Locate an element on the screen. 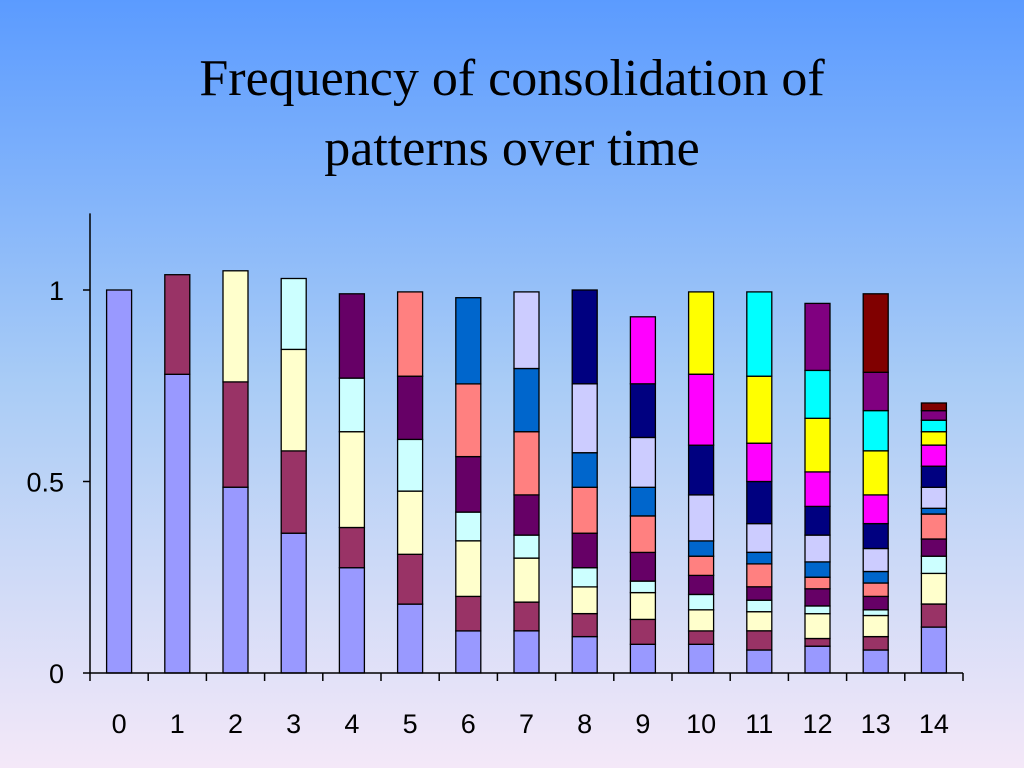 The width and height of the screenshot is (1024, 768). x-tick-label: 14 is located at coordinates (934, 724).